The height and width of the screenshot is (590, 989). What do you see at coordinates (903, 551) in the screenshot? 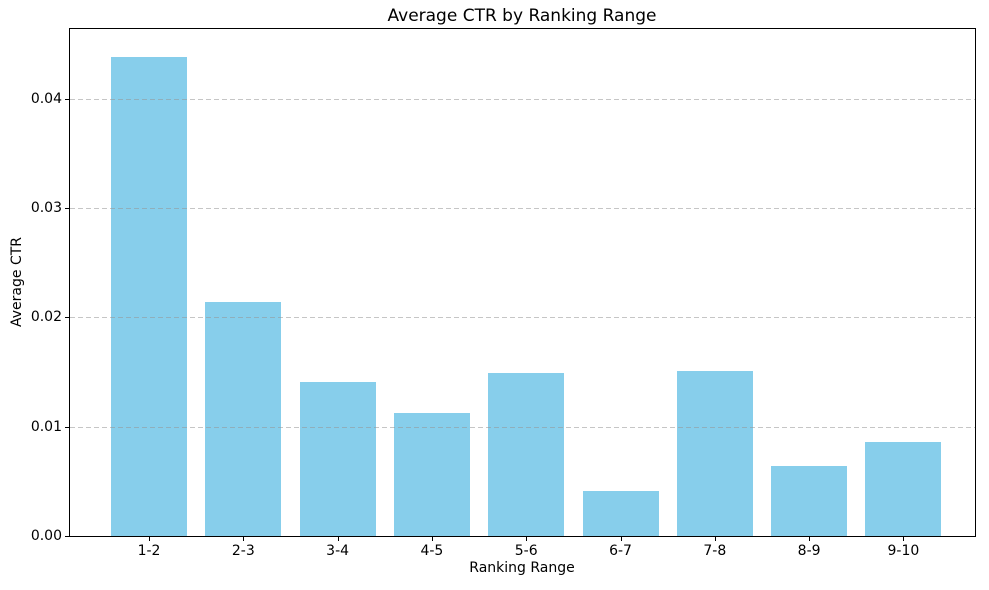
I see `x-tick-label: 9-10` at bounding box center [903, 551].